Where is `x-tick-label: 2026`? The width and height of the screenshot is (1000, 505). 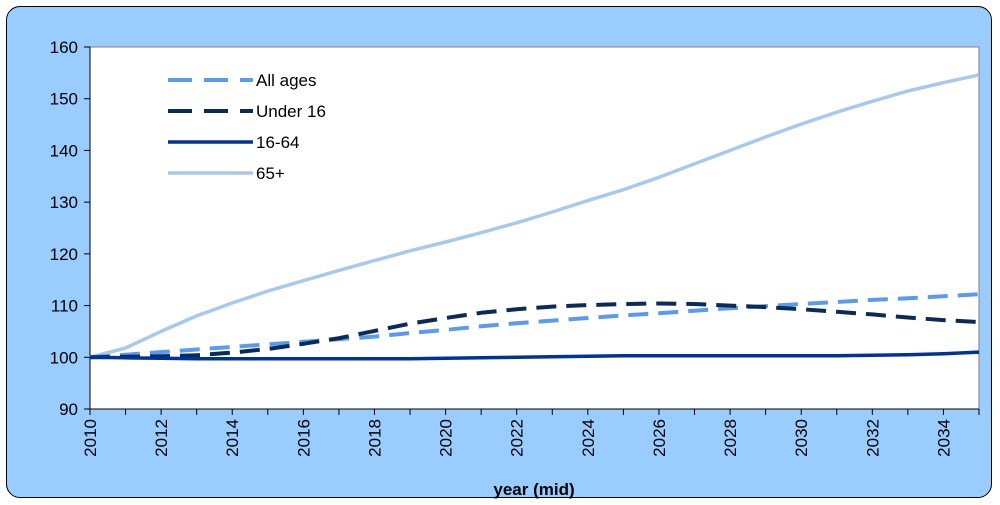
x-tick-label: 2026 is located at coordinates (659, 438).